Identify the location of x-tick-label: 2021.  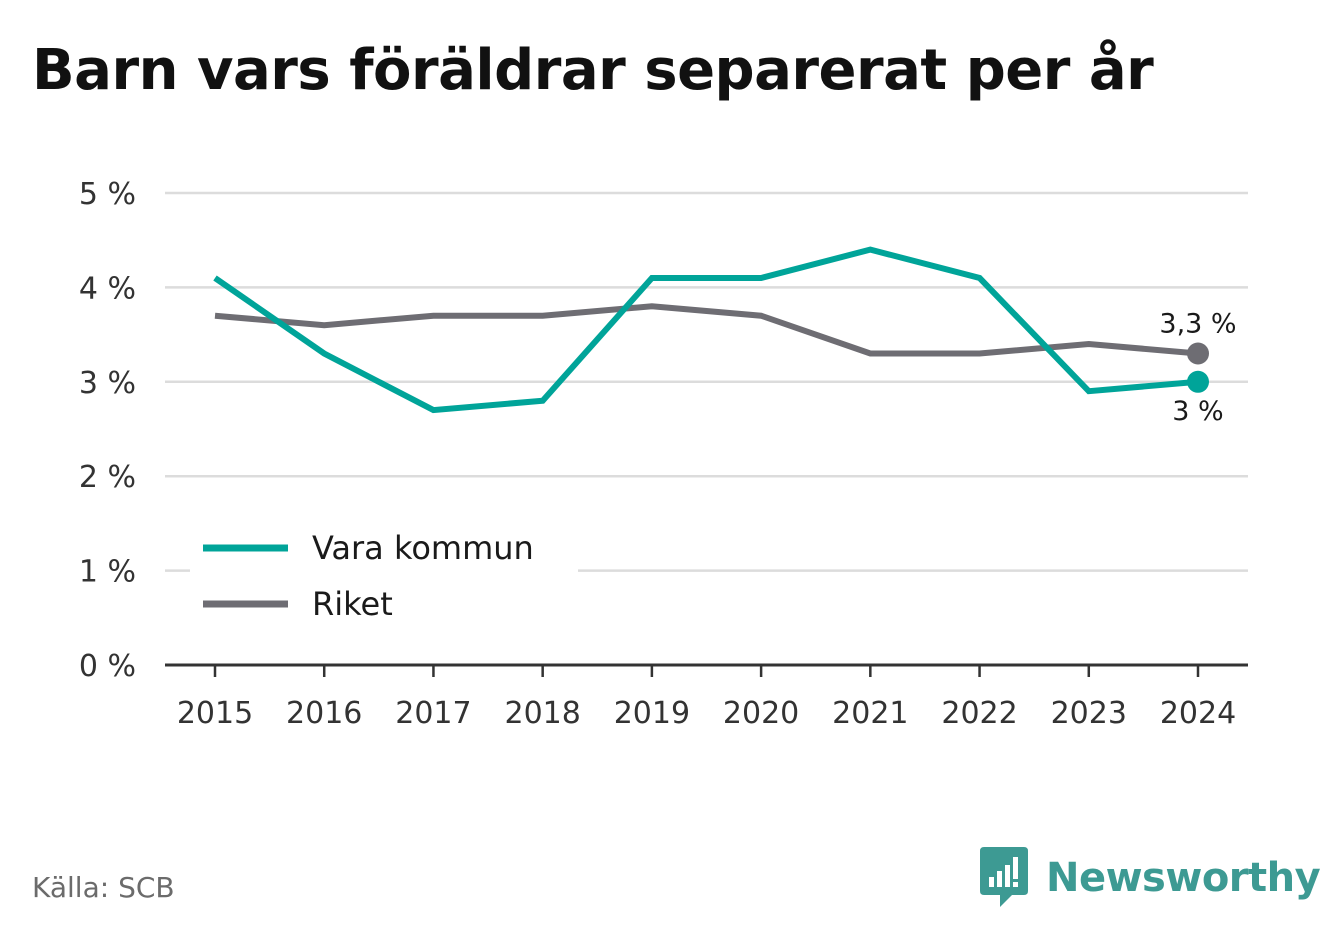
(870, 713).